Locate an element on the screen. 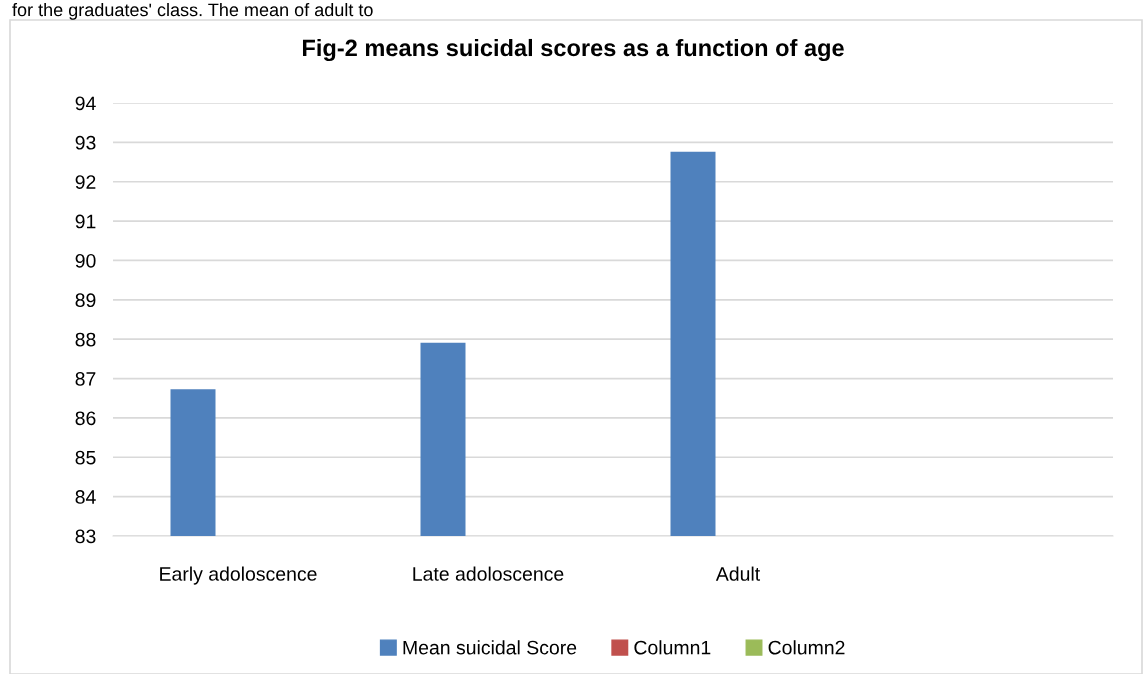 This screenshot has height=674, width=1146. chart-title: Fig-2 means suicidal scores as a function of age is located at coordinates (573, 50).